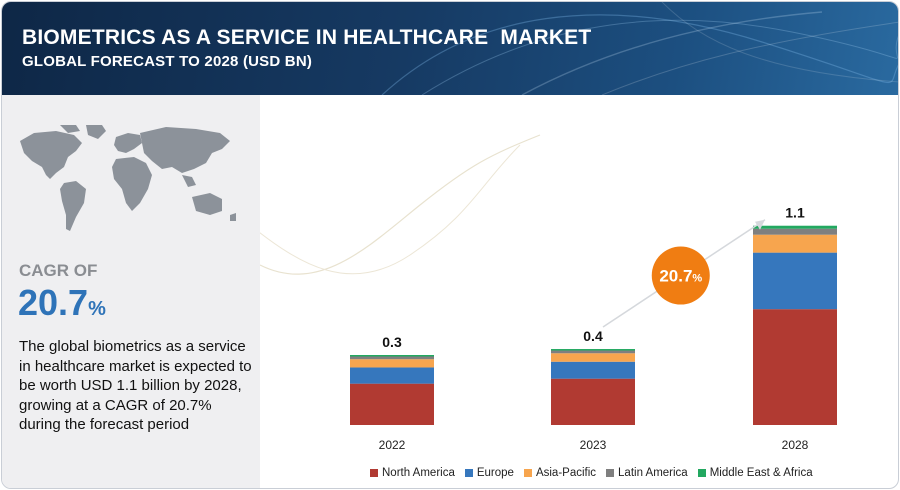 The image size is (900, 490). I want to click on legend-item: Asia-Pacific, so click(560, 473).